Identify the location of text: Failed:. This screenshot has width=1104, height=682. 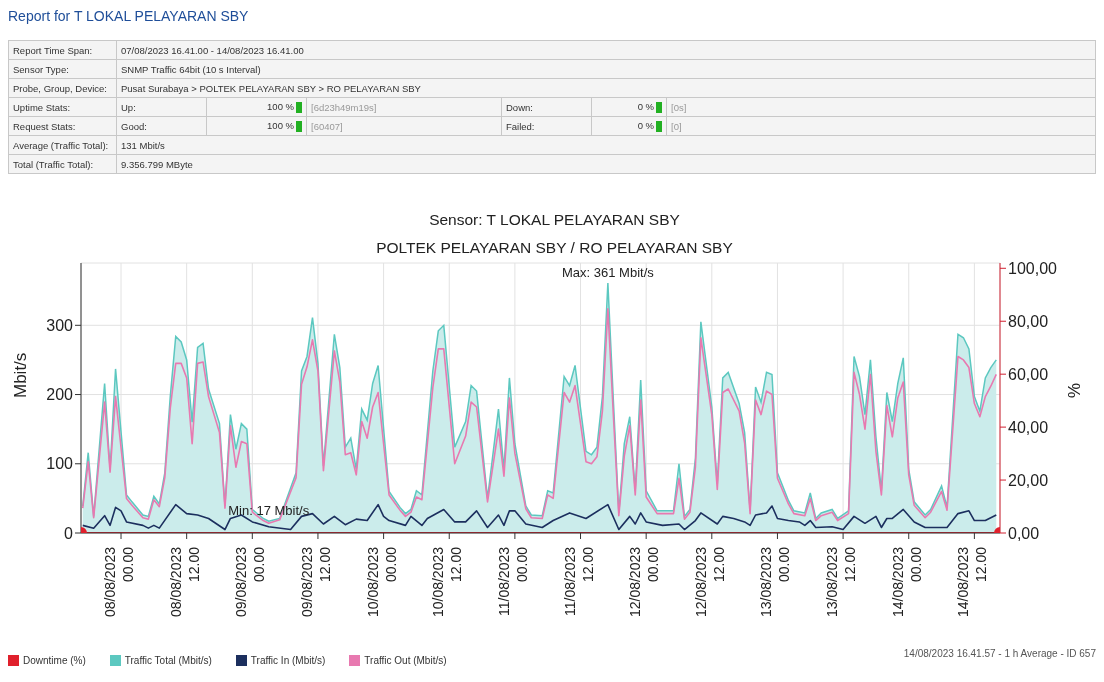
(546, 126).